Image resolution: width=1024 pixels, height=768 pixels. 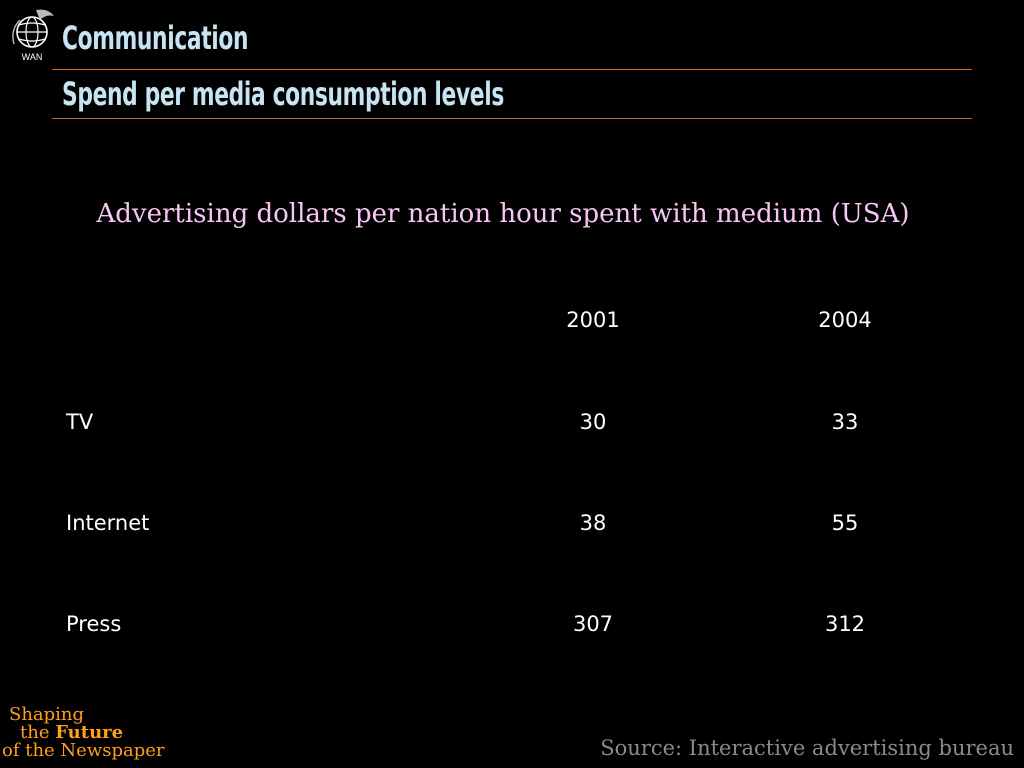 What do you see at coordinates (593, 422) in the screenshot?
I see `cell-tv-2001: 30` at bounding box center [593, 422].